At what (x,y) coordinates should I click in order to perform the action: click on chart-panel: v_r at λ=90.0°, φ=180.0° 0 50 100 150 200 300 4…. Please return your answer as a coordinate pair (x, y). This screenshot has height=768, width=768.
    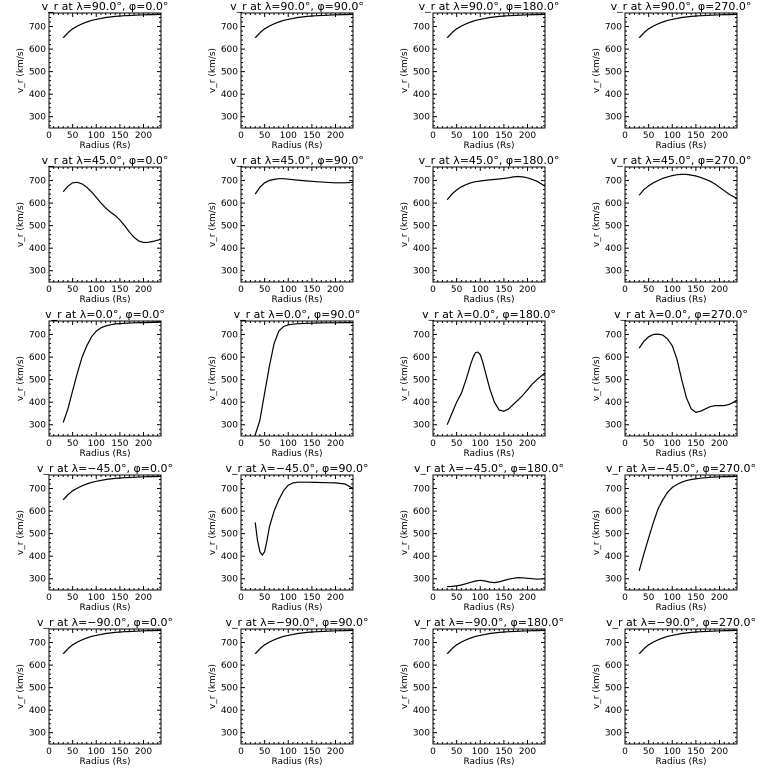
    Looking at the image, I should click on (479, 75).